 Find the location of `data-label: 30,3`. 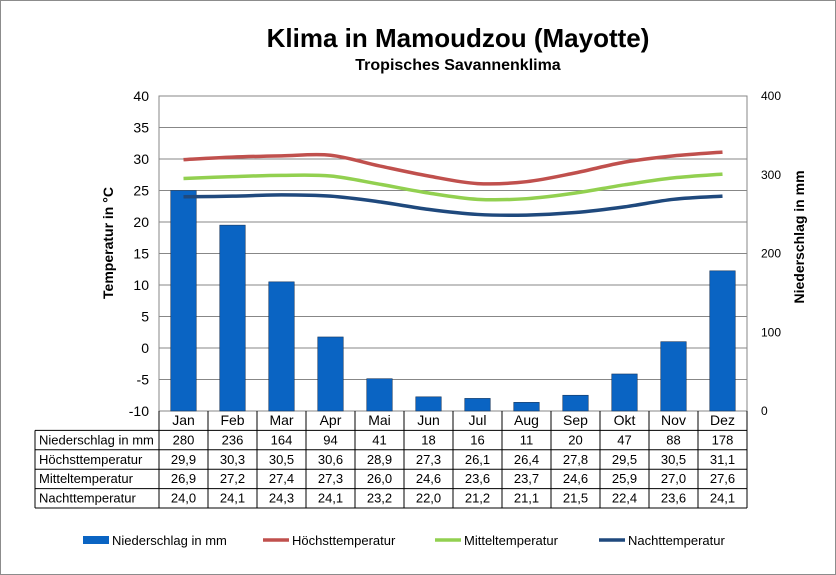

data-label: 30,3 is located at coordinates (232, 459).